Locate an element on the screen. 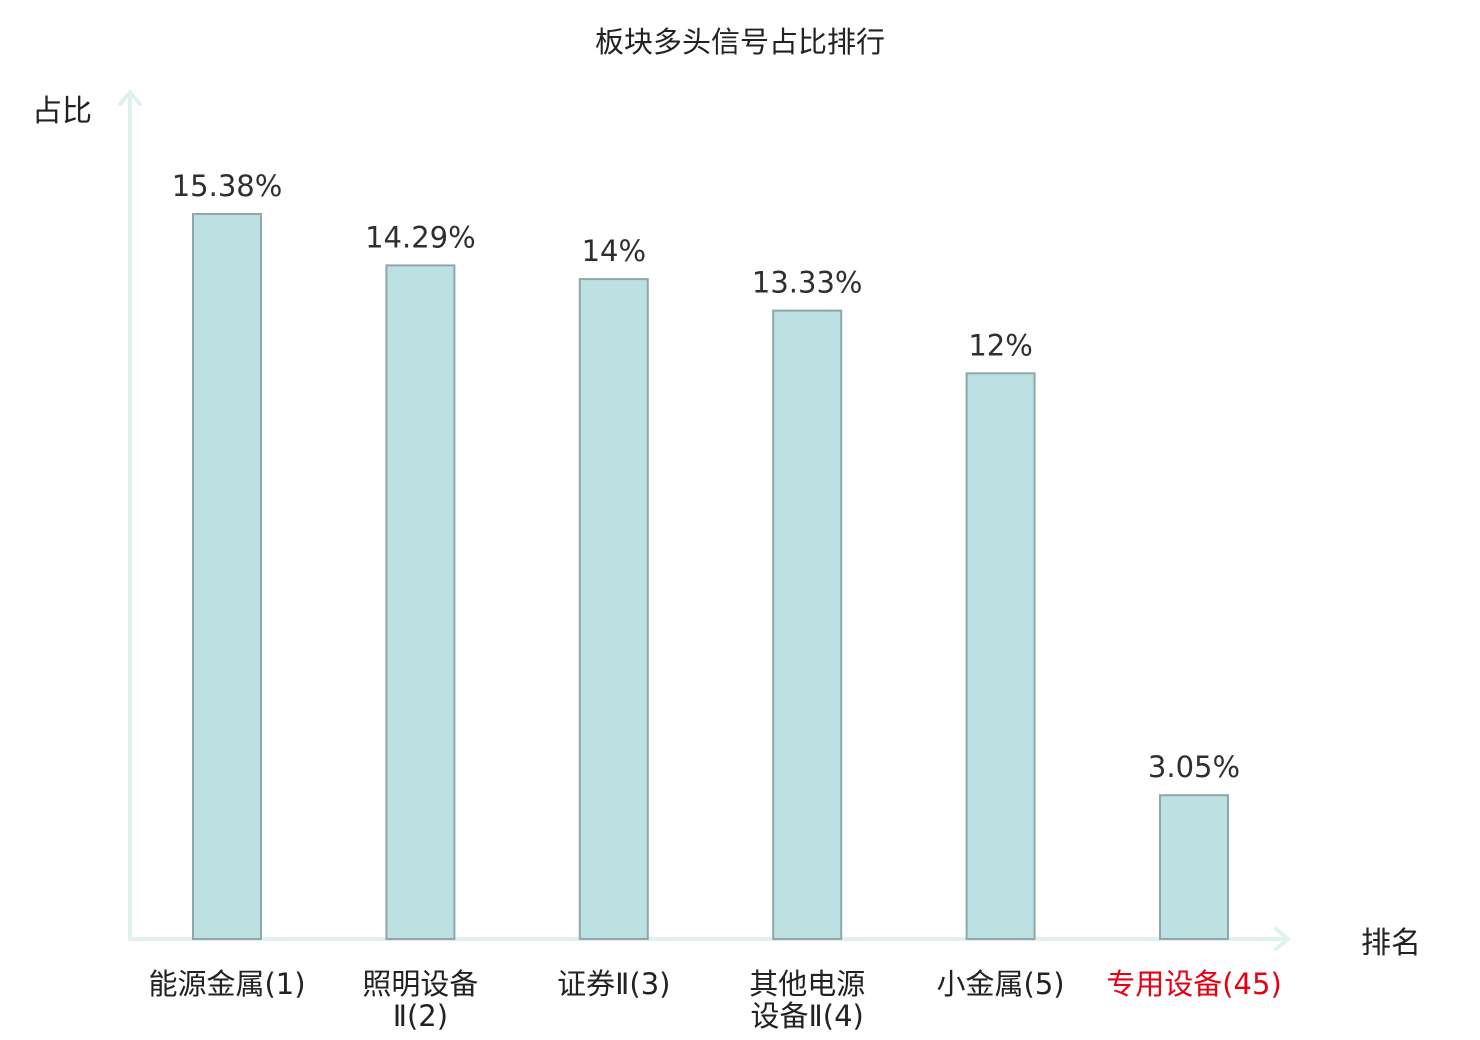 The width and height of the screenshot is (1480, 1040). y-axis-label: 占比 is located at coordinates (62, 111).